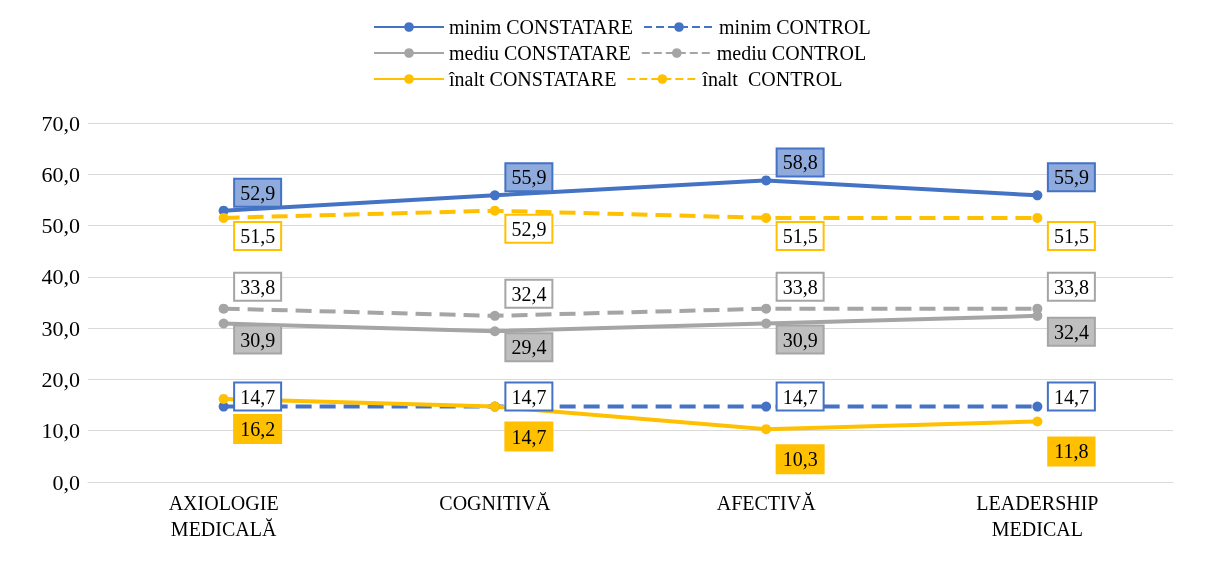 This screenshot has width=1211, height=570. I want to click on y-tick-label: 20,0, so click(60, 379).